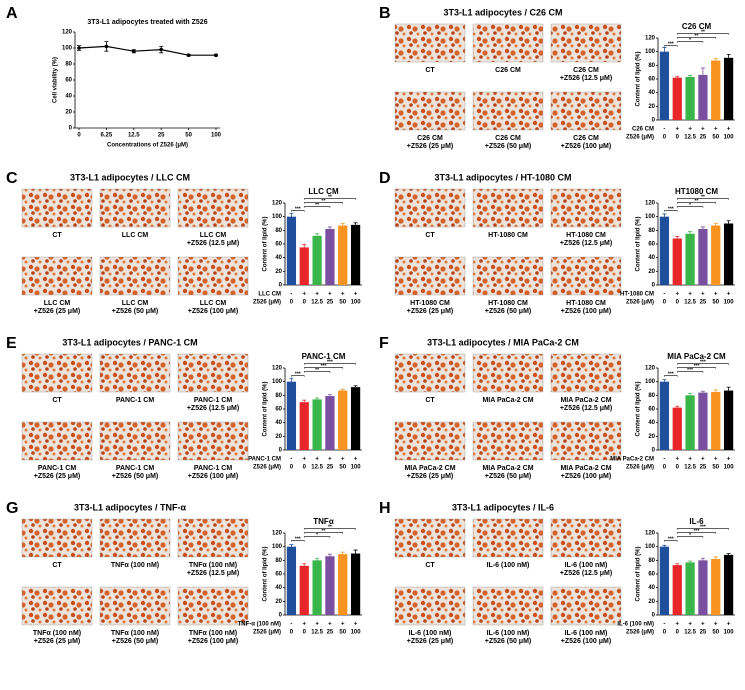 The width and height of the screenshot is (745, 690). I want to click on y-tick-label: 20, so click(278, 602).